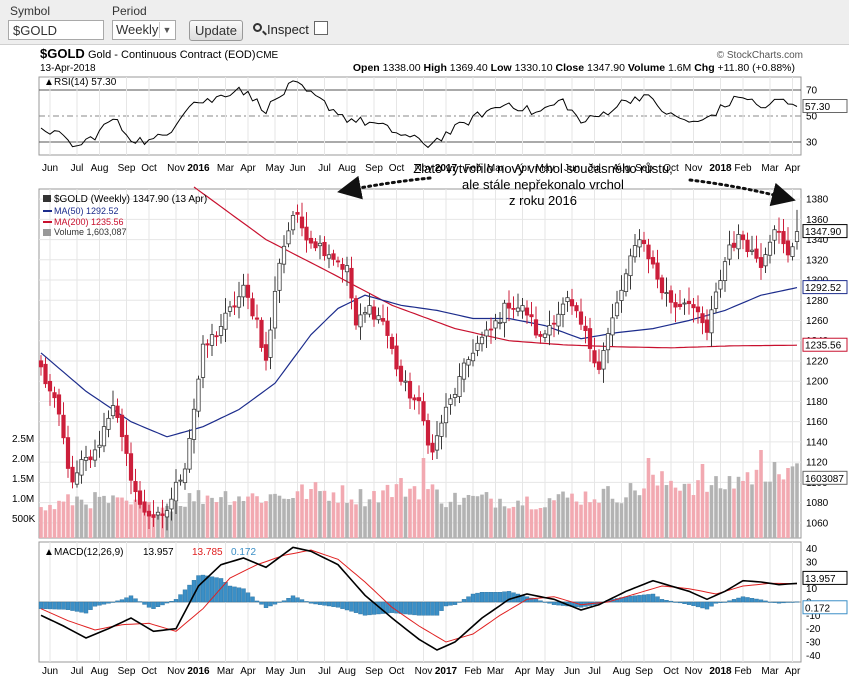  What do you see at coordinates (216, 30) in the screenshot?
I see `update-button: Update` at bounding box center [216, 30].